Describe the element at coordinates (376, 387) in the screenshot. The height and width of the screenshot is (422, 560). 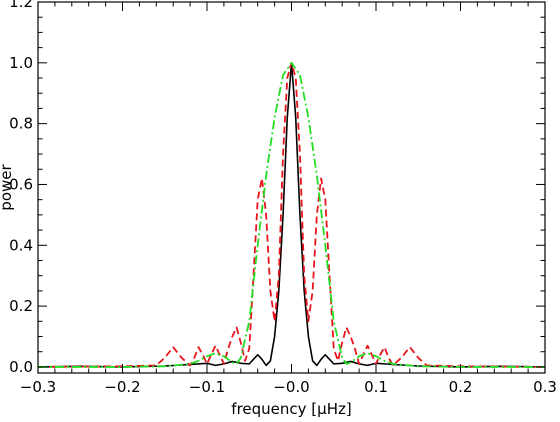
I see `x-tick-label: 0.1` at that location.